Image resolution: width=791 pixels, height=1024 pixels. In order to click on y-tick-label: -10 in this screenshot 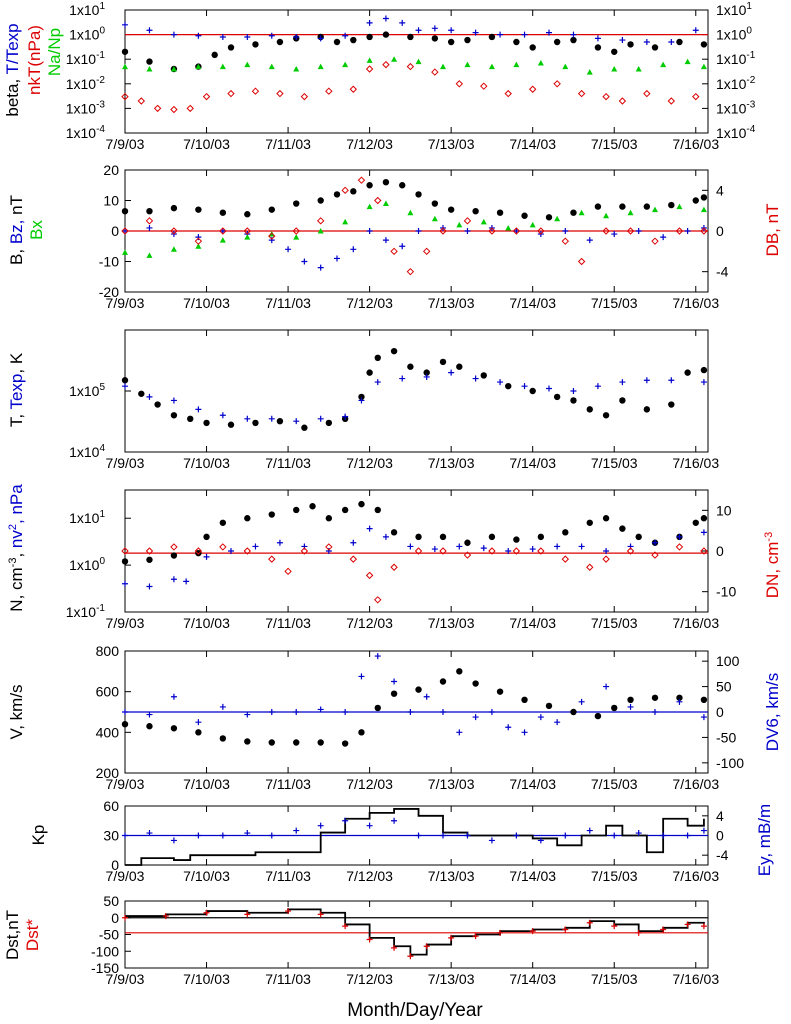, I will do `click(109, 262)`.